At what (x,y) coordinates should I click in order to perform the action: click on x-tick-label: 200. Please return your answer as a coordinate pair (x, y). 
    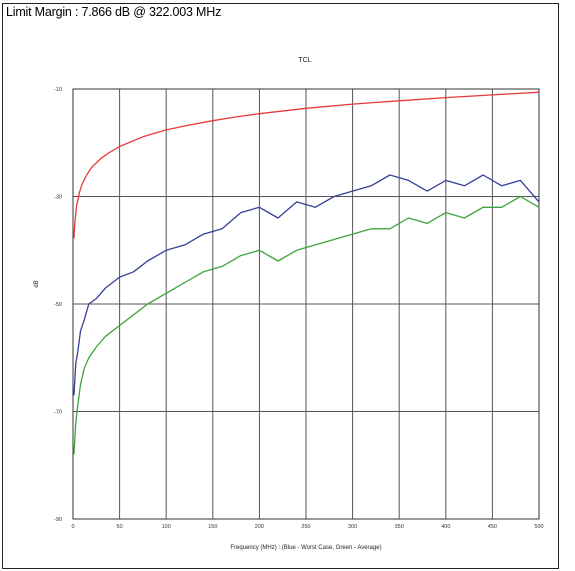
    Looking at the image, I should click on (259, 527).